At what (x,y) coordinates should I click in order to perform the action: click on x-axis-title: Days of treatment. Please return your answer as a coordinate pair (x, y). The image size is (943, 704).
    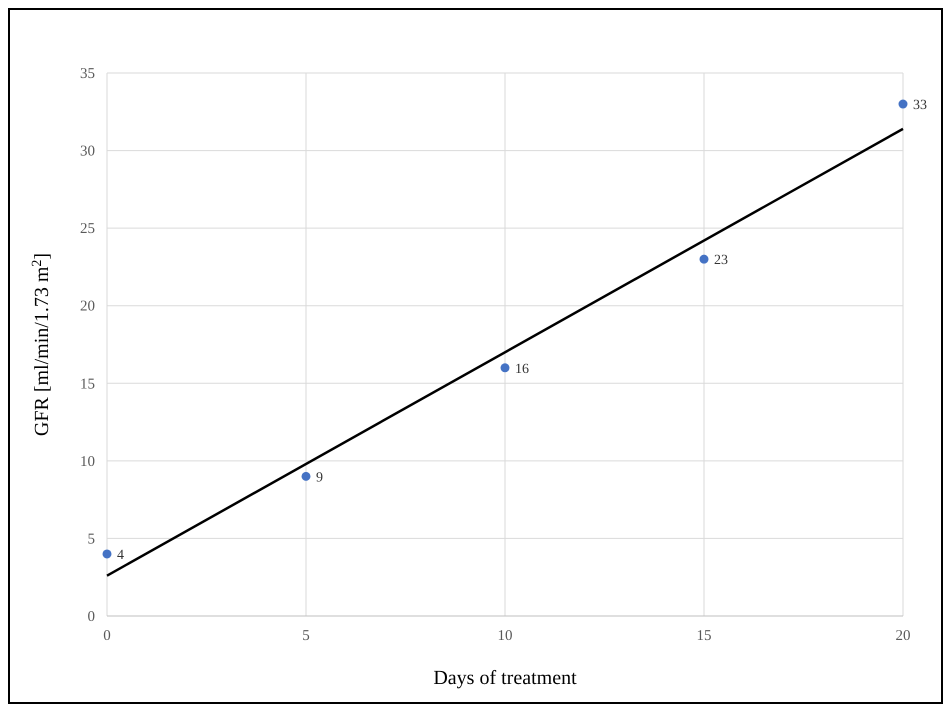
    Looking at the image, I should click on (505, 678).